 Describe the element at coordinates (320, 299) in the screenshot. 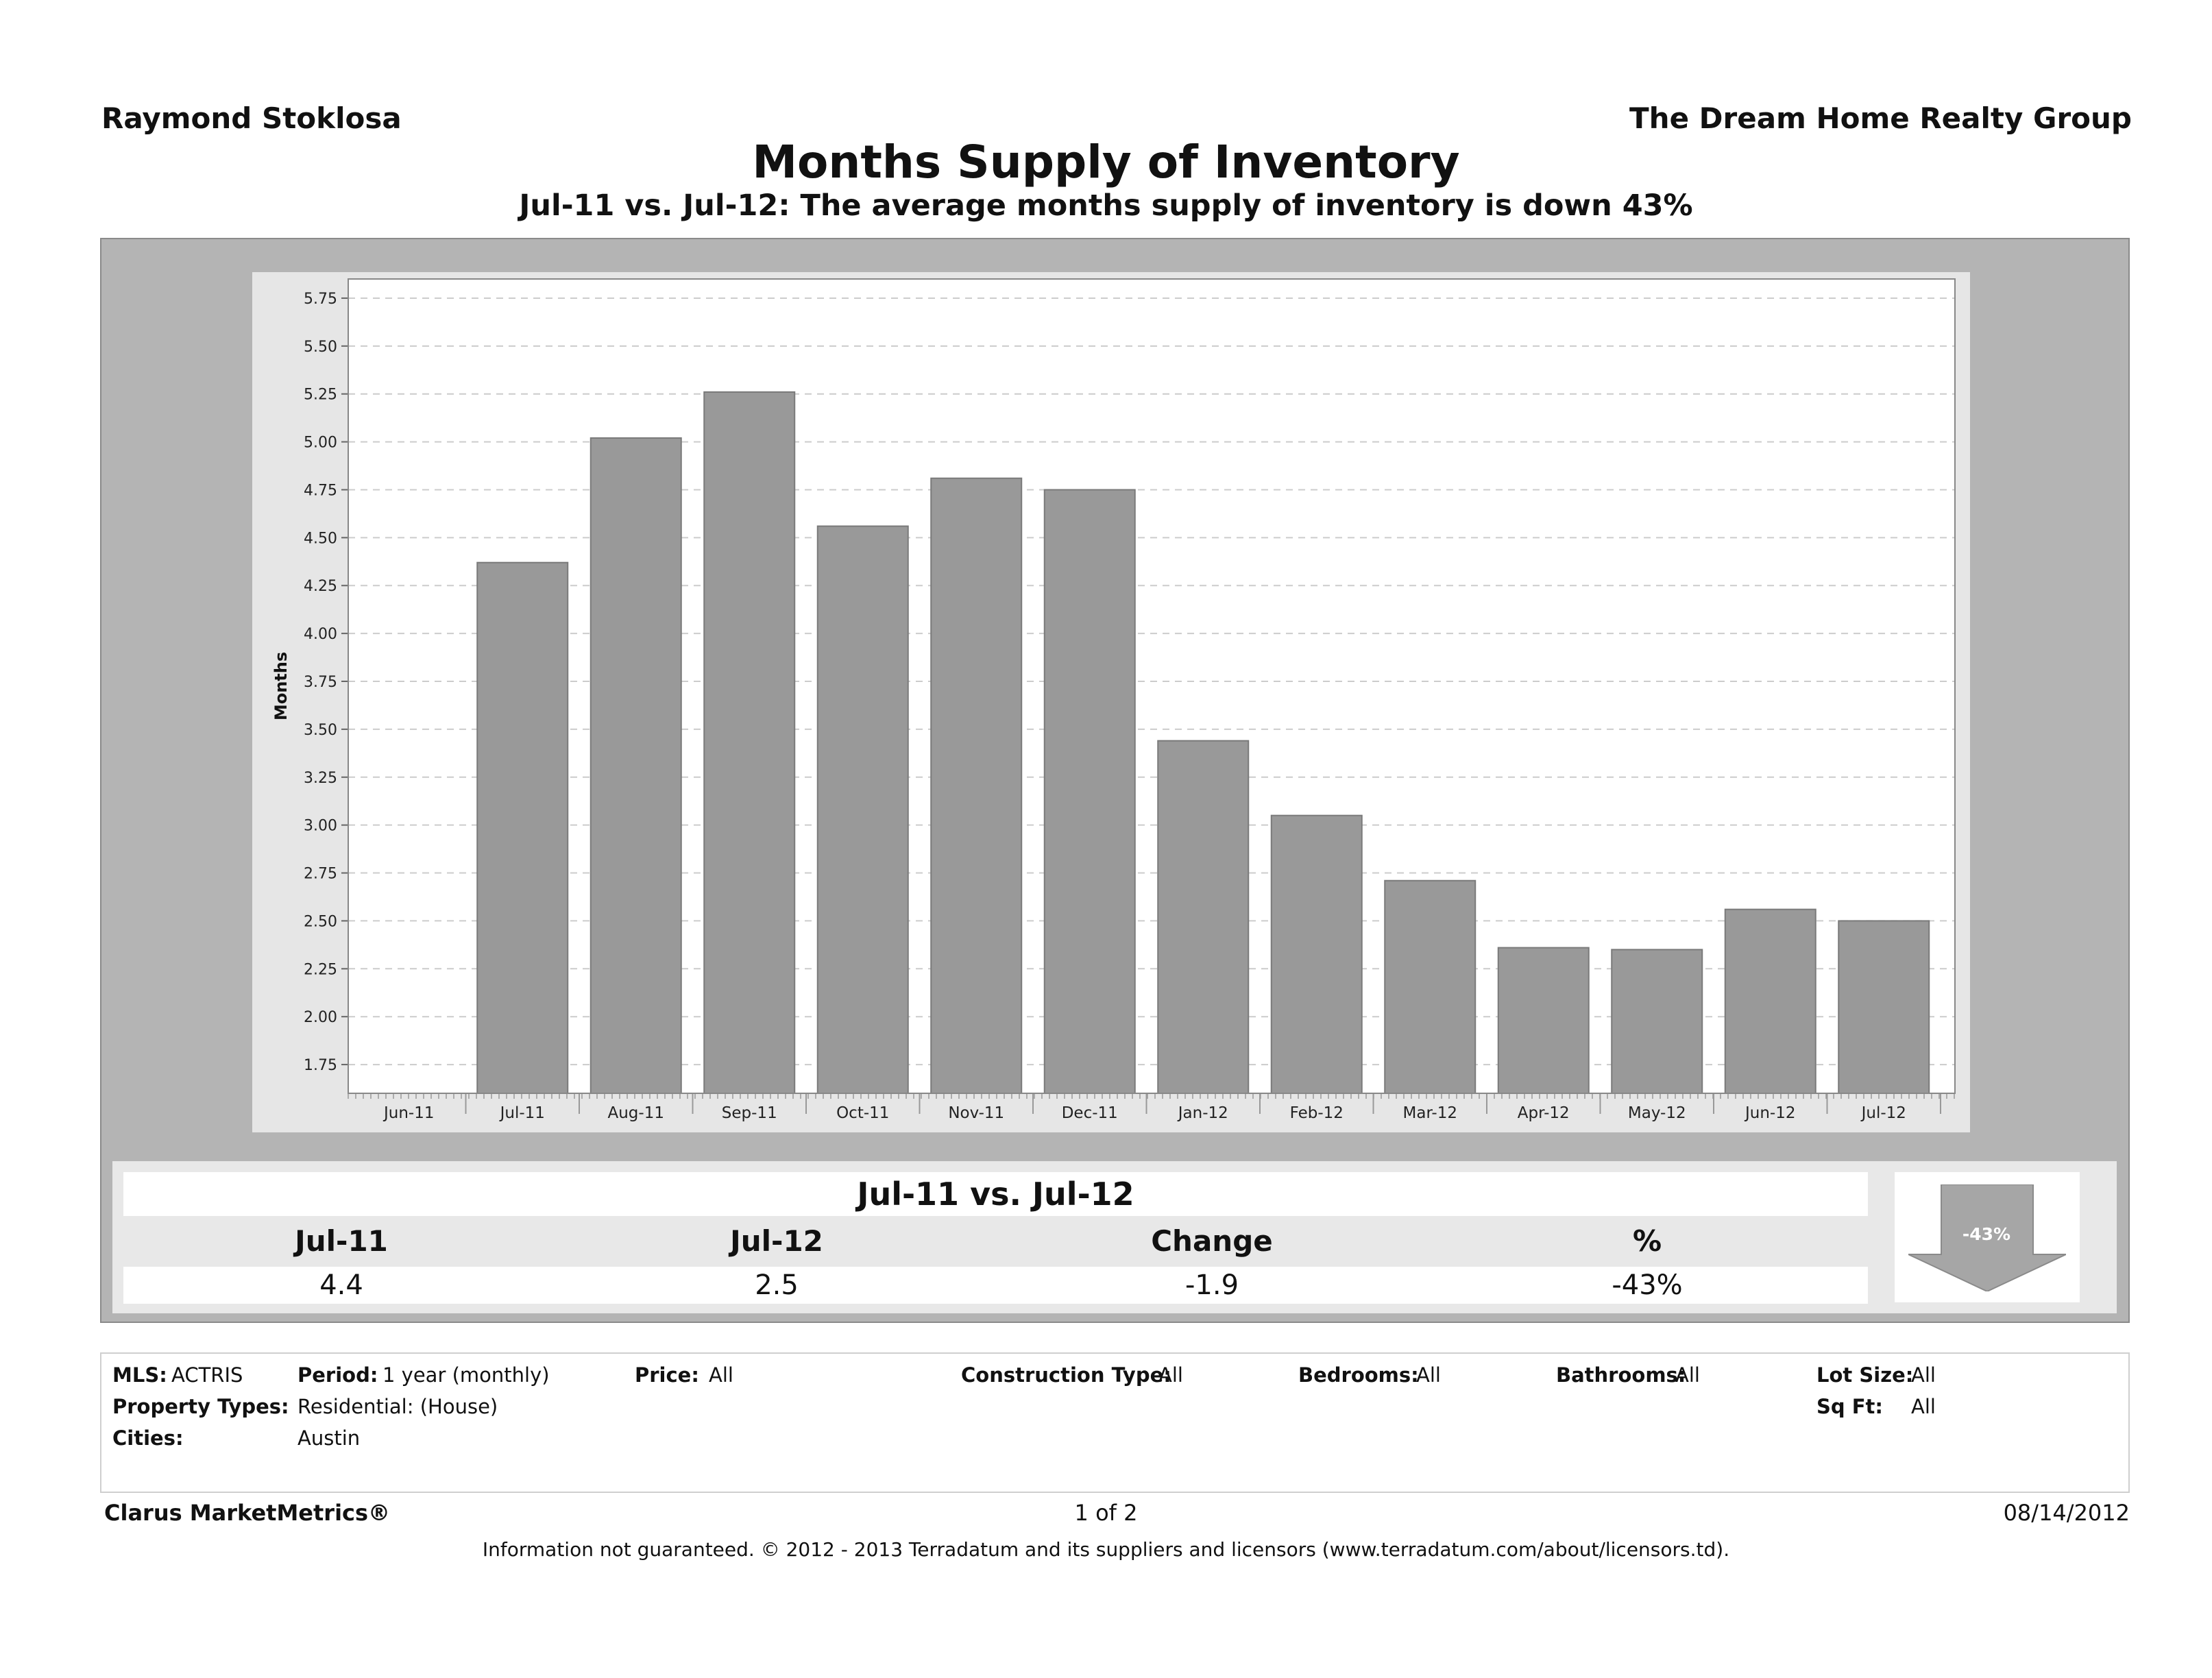

I see `y-tick-label: 5.75` at that location.